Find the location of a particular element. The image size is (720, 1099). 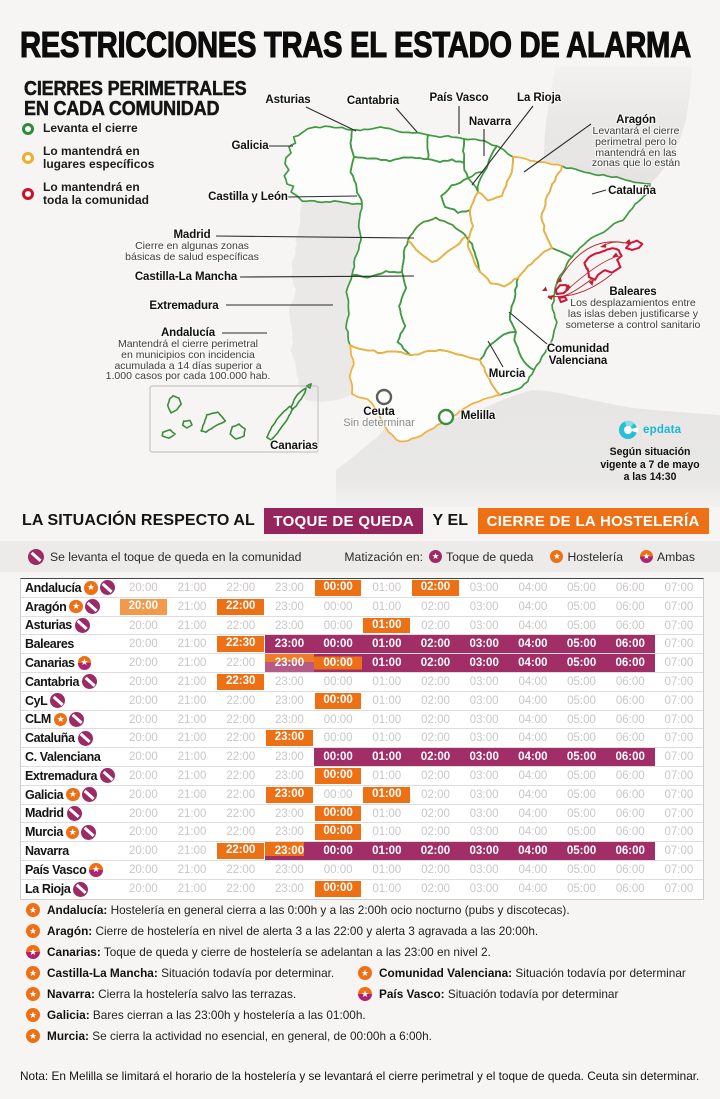

row-label: CyL is located at coordinates (70, 701).